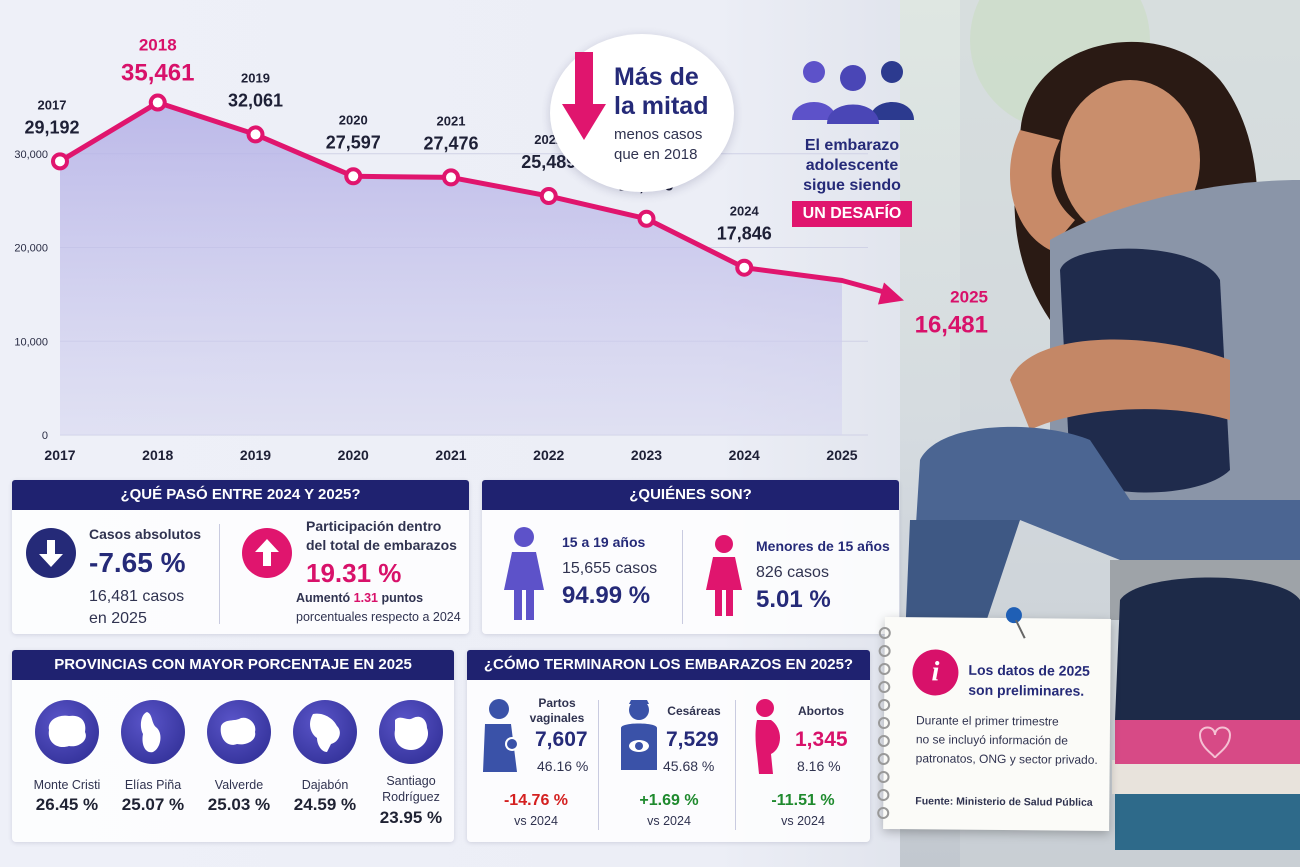  I want to click on provinces-panel-title: PROVINCIAS CON MAYOR PORCENTAJE EN 2025, so click(233, 665).